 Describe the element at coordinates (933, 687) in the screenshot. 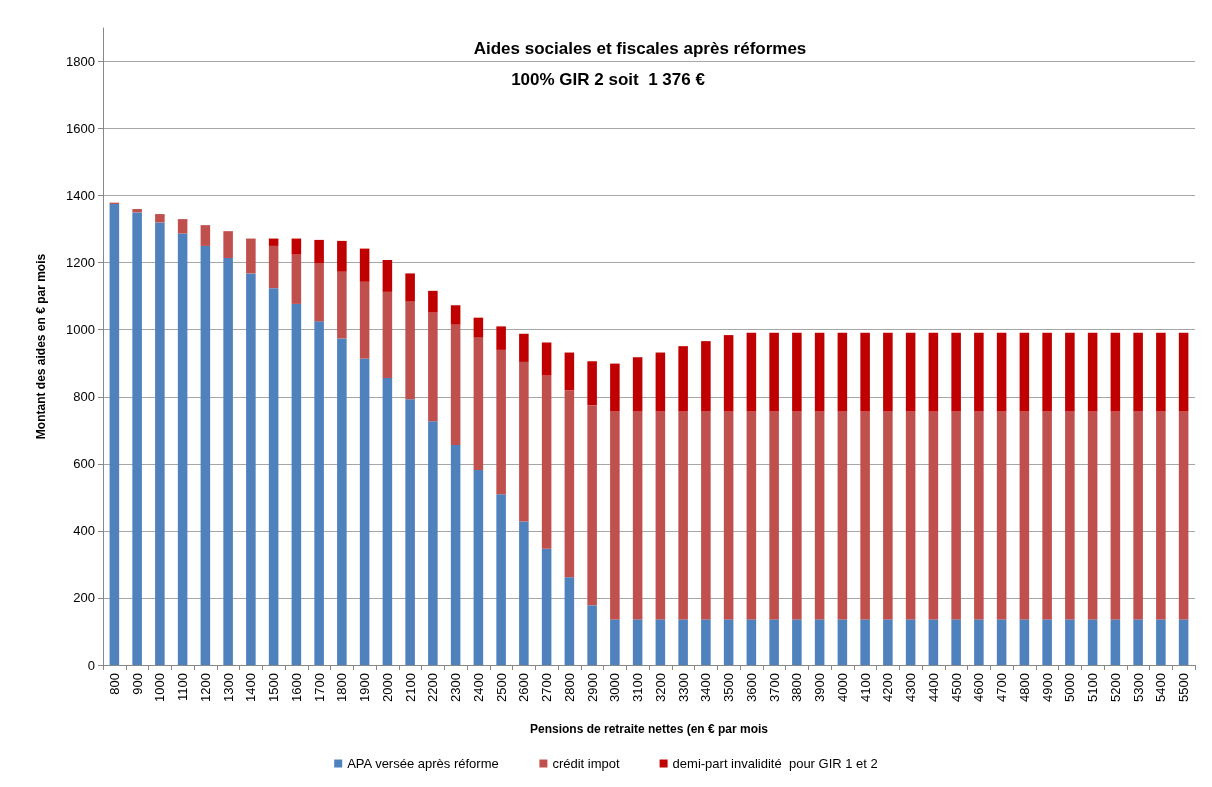

I see `x-tick-label: 4400` at that location.